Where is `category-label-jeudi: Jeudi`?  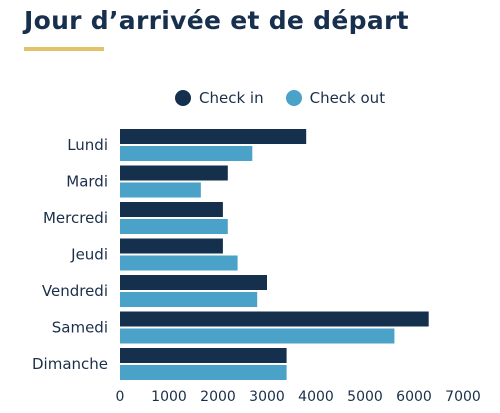 category-label-jeudi: Jeudi is located at coordinates (89, 255).